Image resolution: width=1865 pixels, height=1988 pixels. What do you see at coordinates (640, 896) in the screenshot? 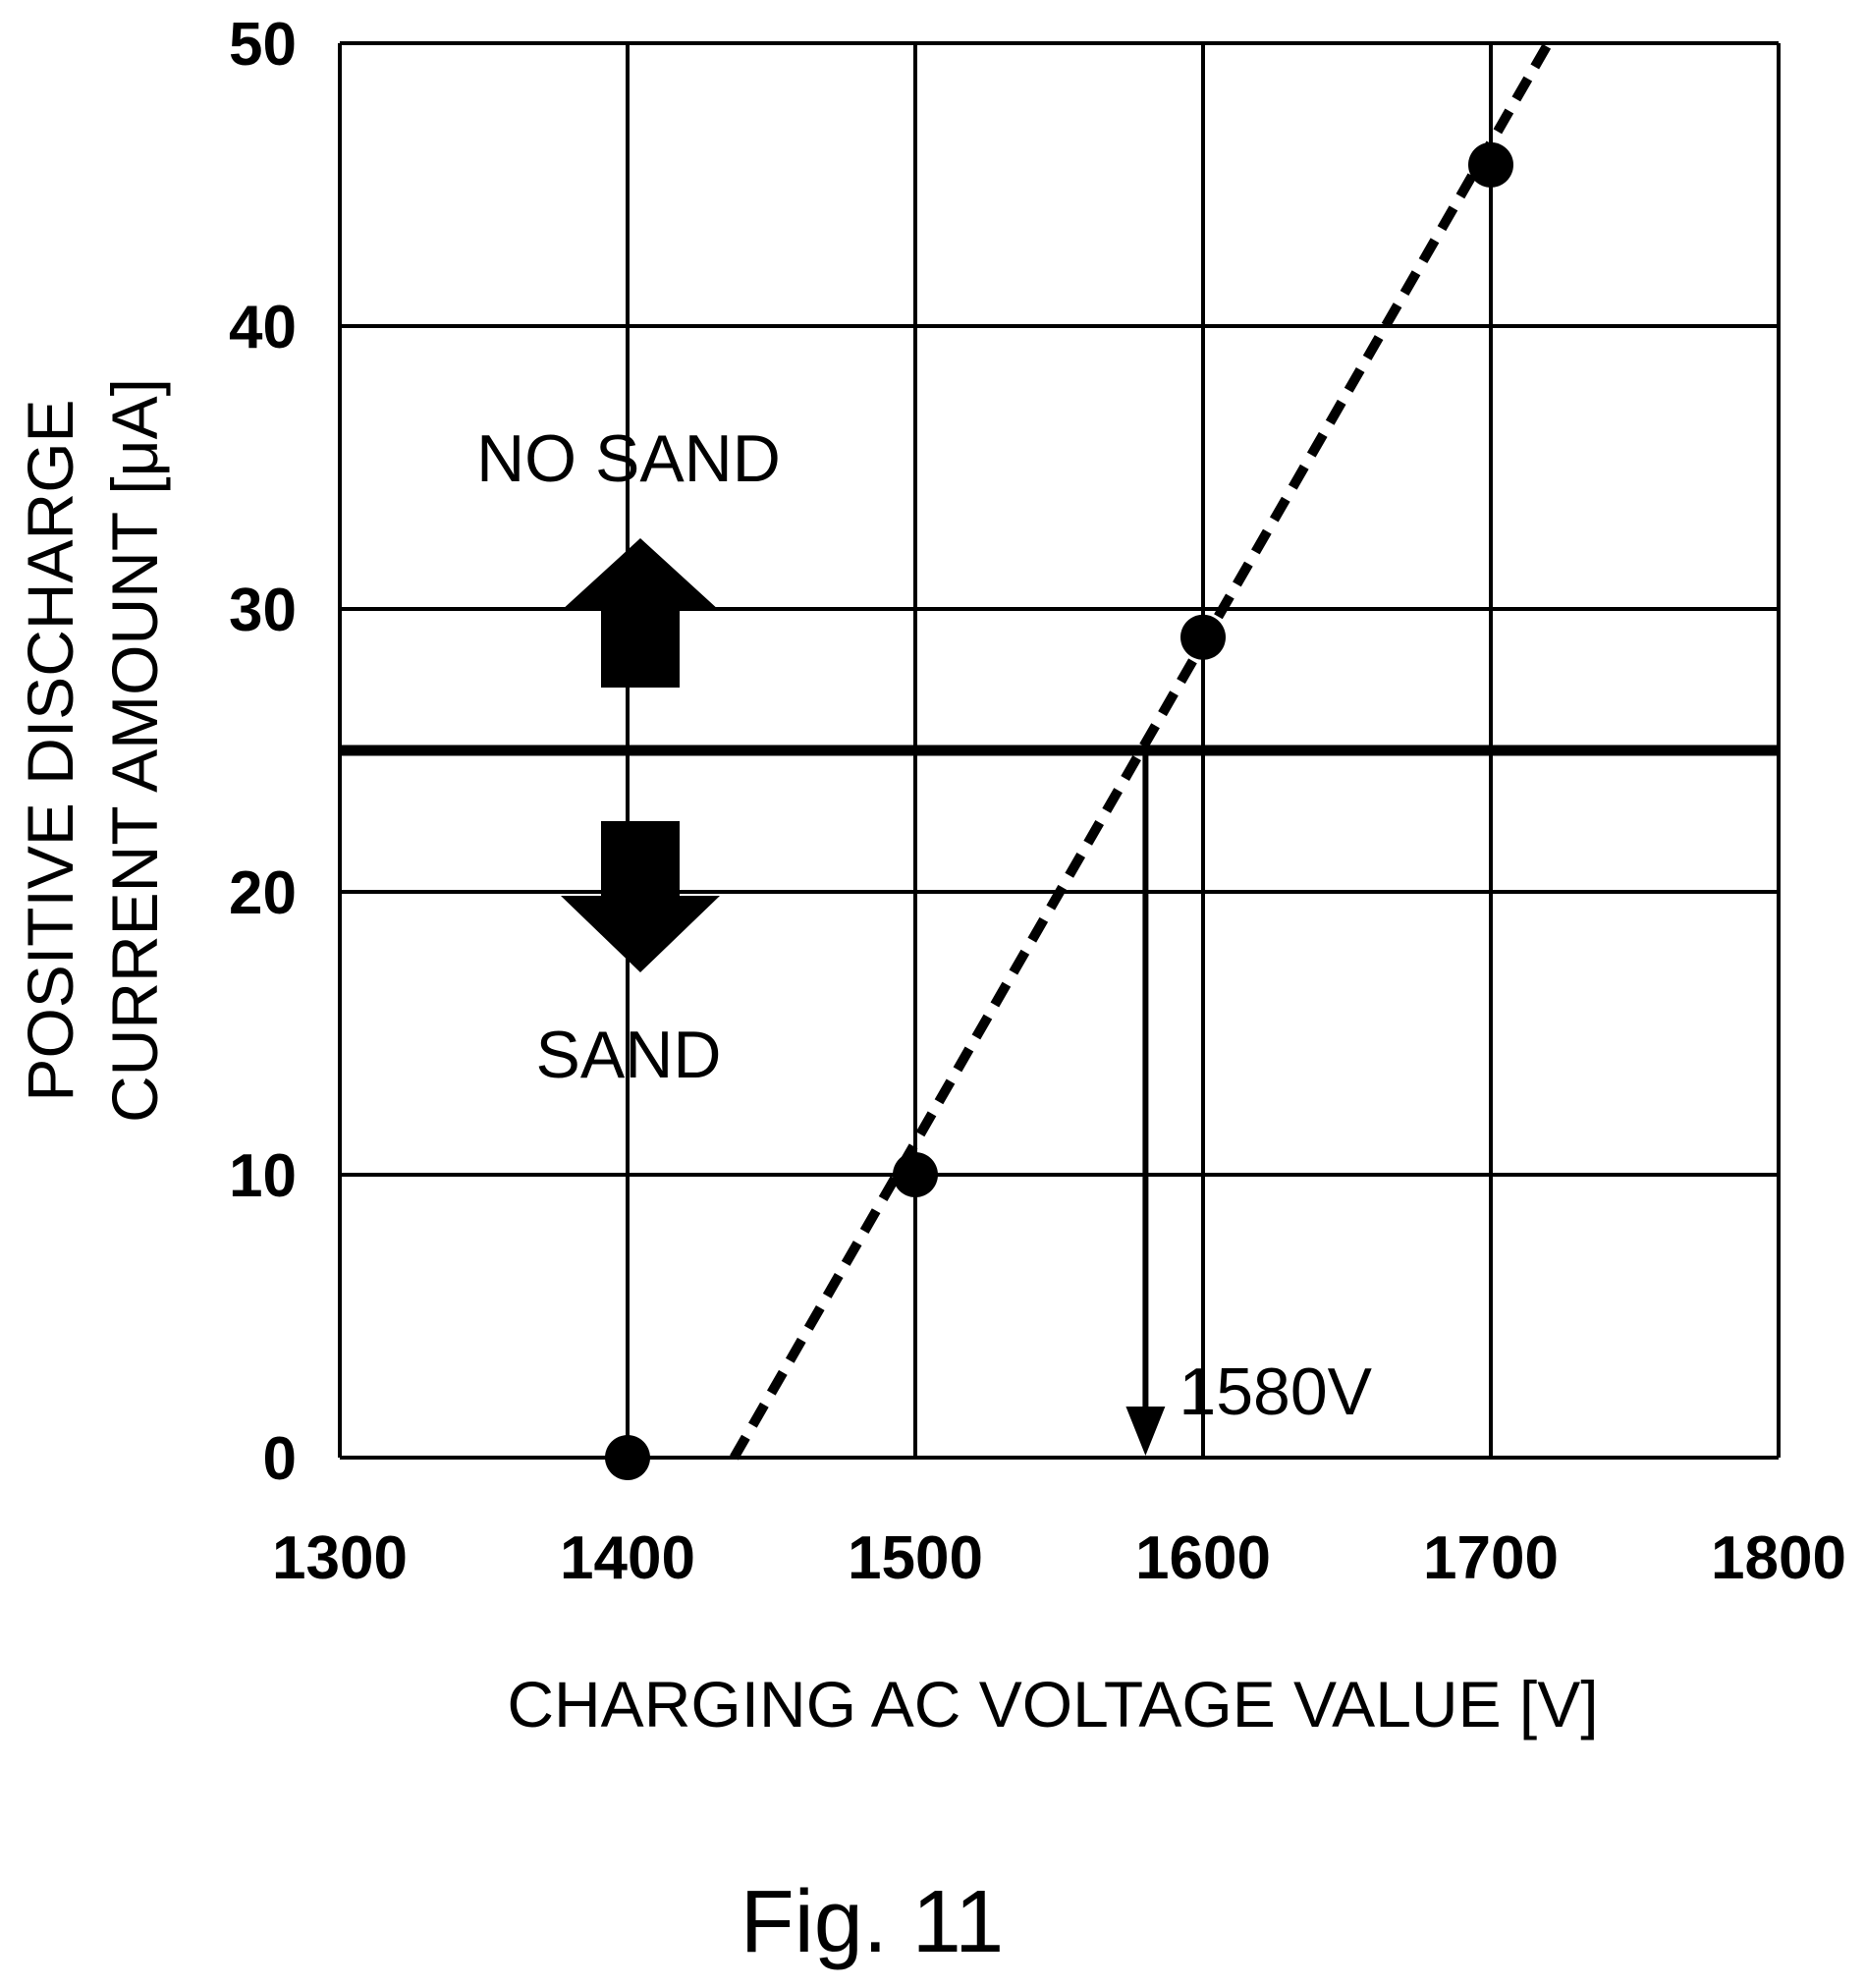
I see `down-arrow` at bounding box center [640, 896].